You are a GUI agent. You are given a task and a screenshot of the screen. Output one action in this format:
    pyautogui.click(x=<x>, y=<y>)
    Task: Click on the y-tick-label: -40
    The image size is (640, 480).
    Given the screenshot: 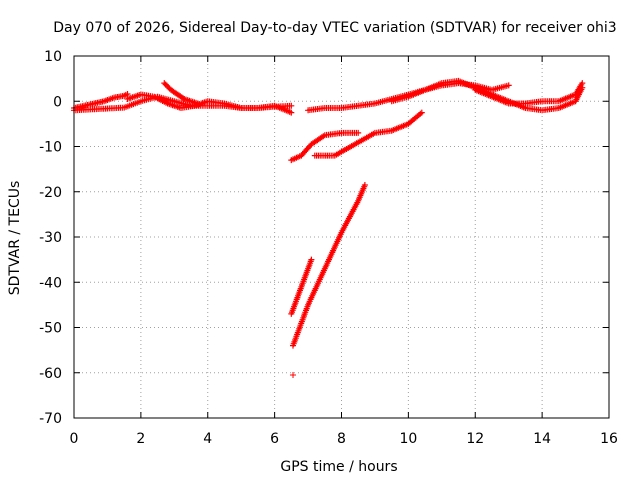 What is the action you would take?
    pyautogui.click(x=50, y=283)
    